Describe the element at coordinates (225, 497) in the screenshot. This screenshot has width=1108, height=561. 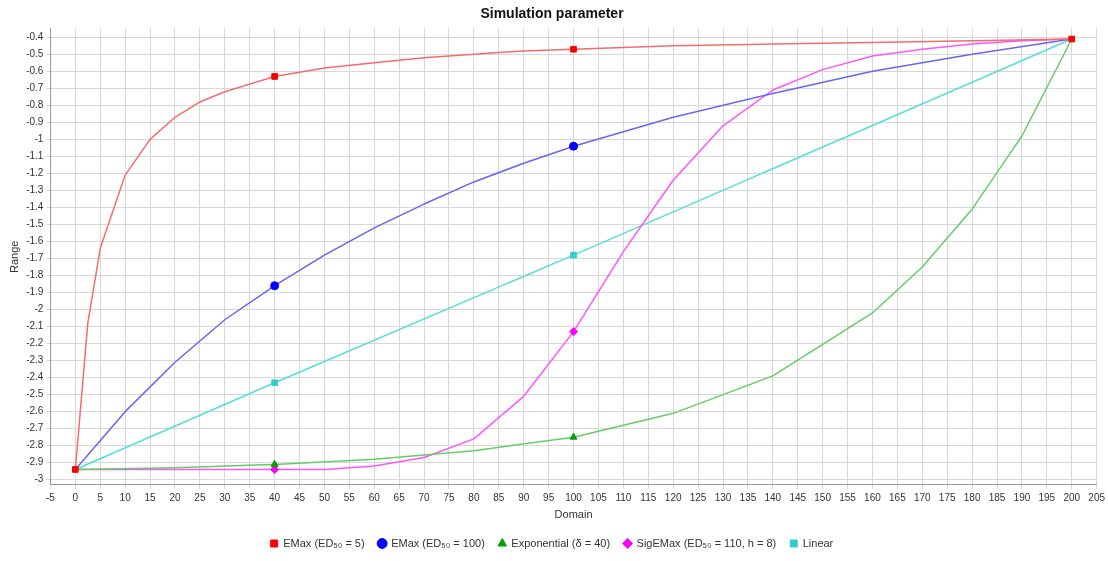
I see `x-tick-label: 30` at that location.